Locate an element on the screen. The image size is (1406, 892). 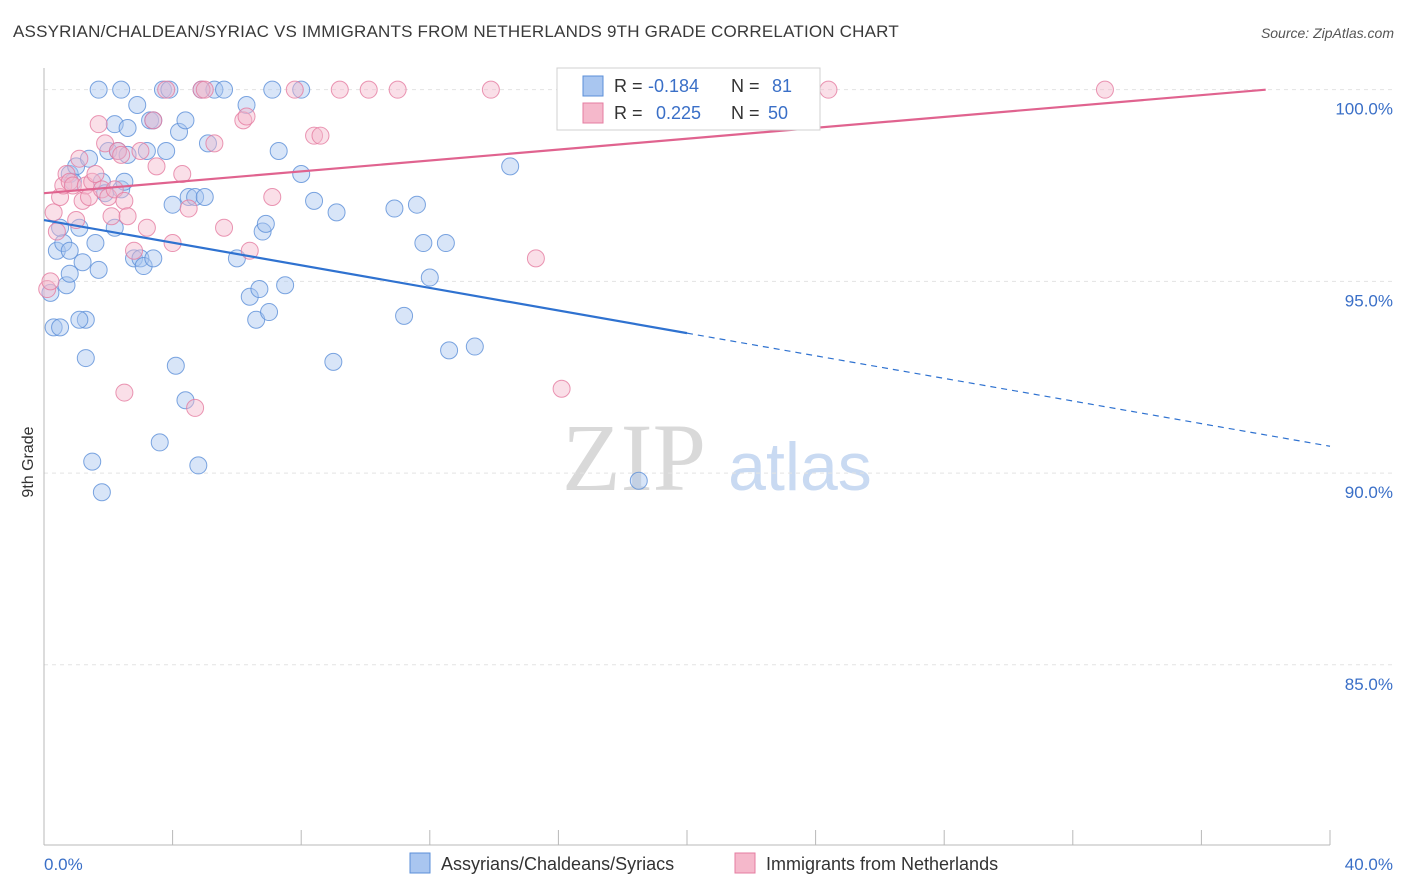
x-tick-label-max: 40.0% is located at coordinates (1369, 864).